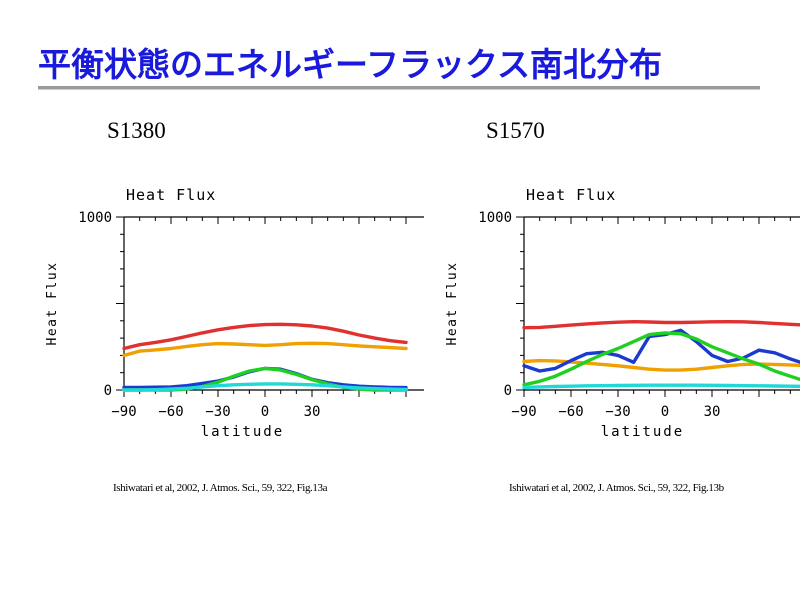 The image size is (800, 600). I want to click on panel-label-right: S1570, so click(515, 130).